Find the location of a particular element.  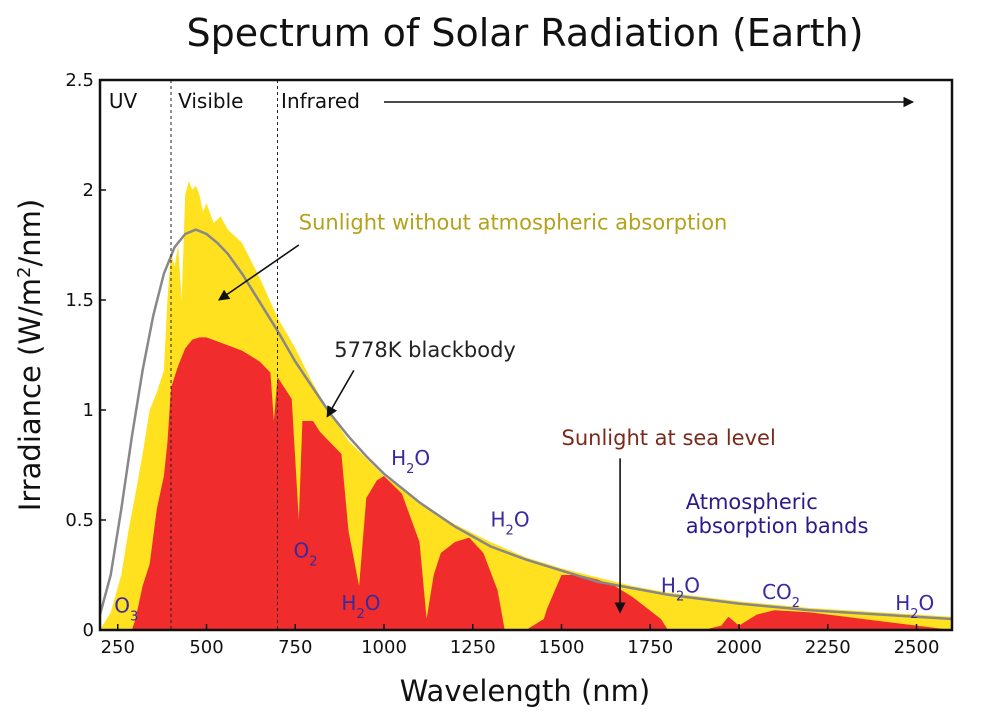

y-tick-label: 0 is located at coordinates (88, 630).